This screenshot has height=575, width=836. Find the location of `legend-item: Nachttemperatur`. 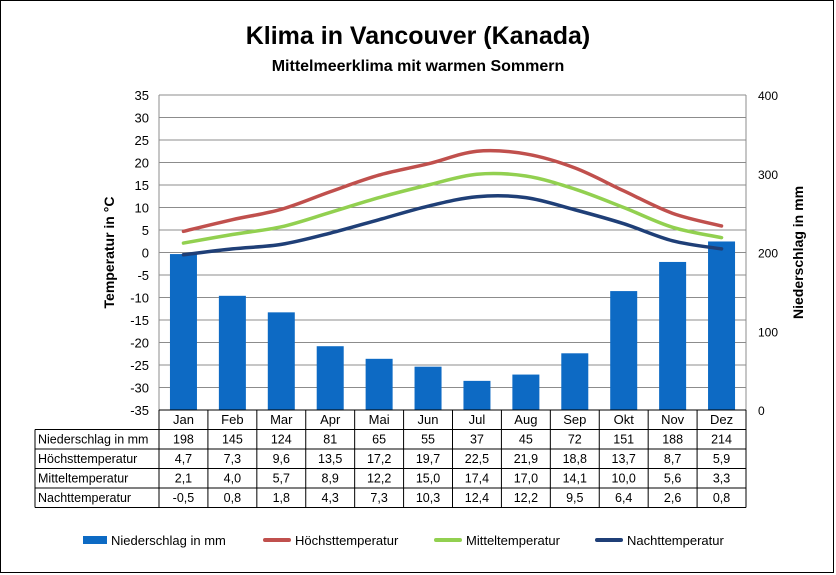

legend-item: Nachttemperatur is located at coordinates (659, 540).